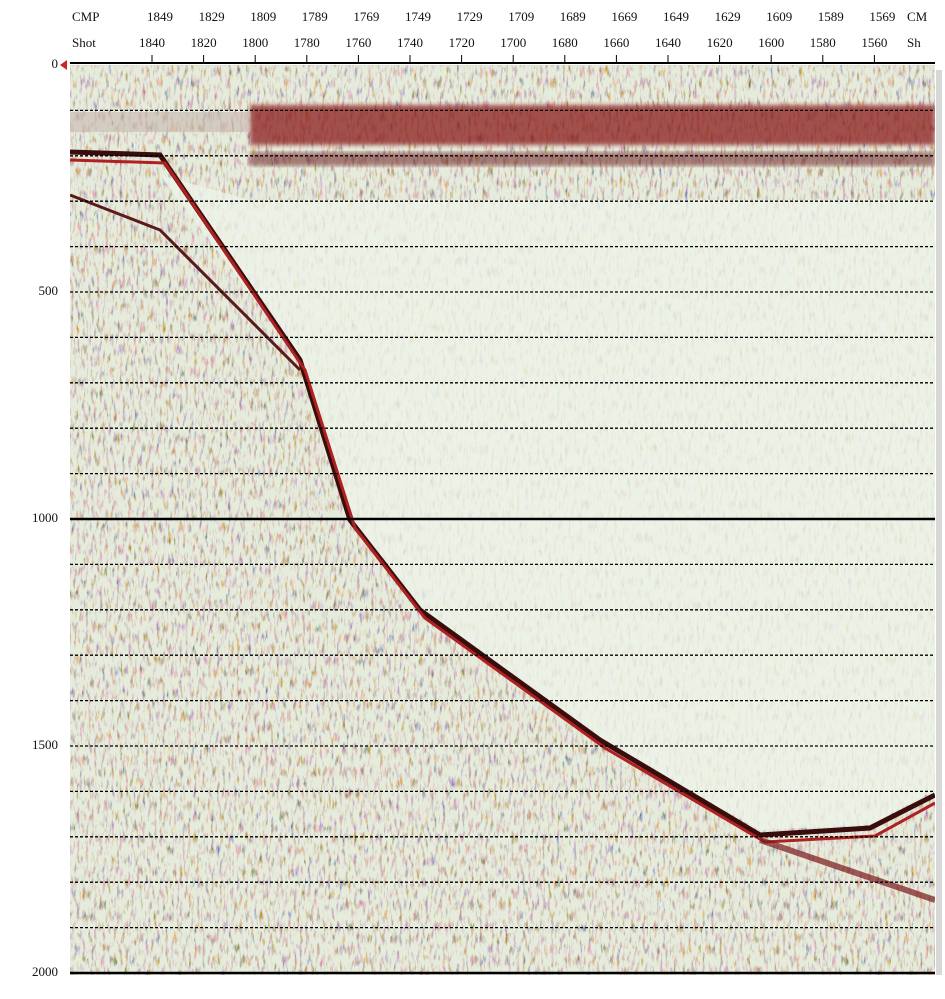 Image resolution: width=945 pixels, height=999 pixels. What do you see at coordinates (366, 16) in the screenshot?
I see `cmp-tick-label: 1769` at bounding box center [366, 16].